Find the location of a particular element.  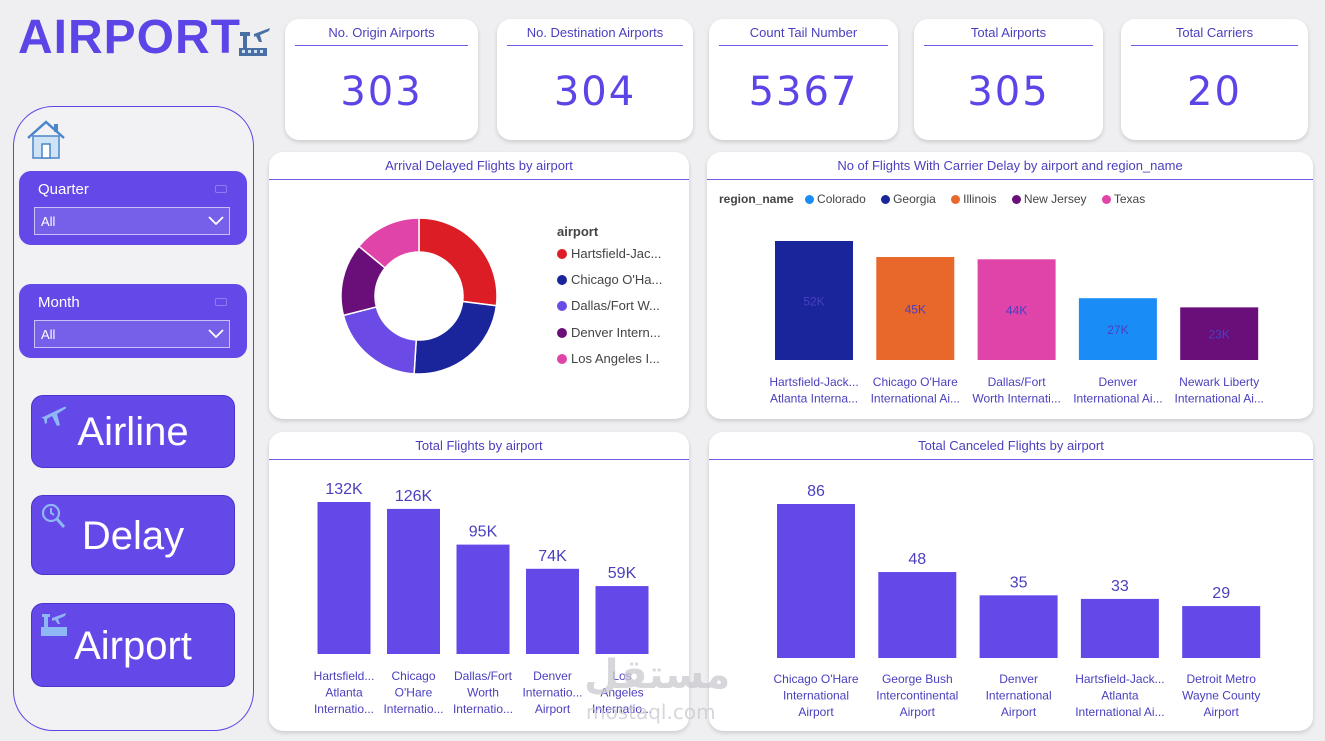

month-slicer: Month All is located at coordinates (133, 321).